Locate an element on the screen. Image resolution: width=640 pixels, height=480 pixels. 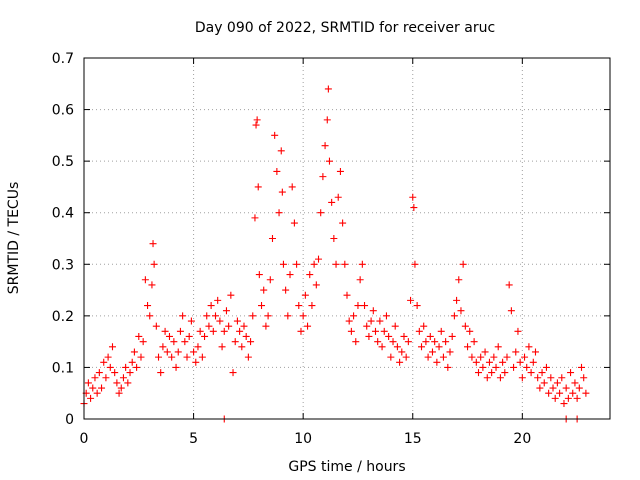
y-tick-label: 0.4 is located at coordinates (63, 214).